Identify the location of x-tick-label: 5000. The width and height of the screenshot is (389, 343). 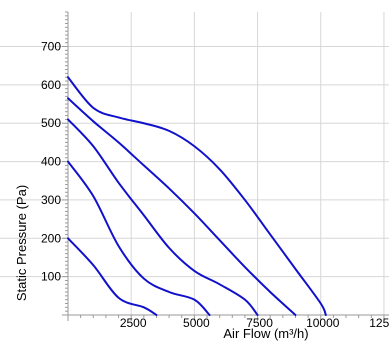
(196, 323).